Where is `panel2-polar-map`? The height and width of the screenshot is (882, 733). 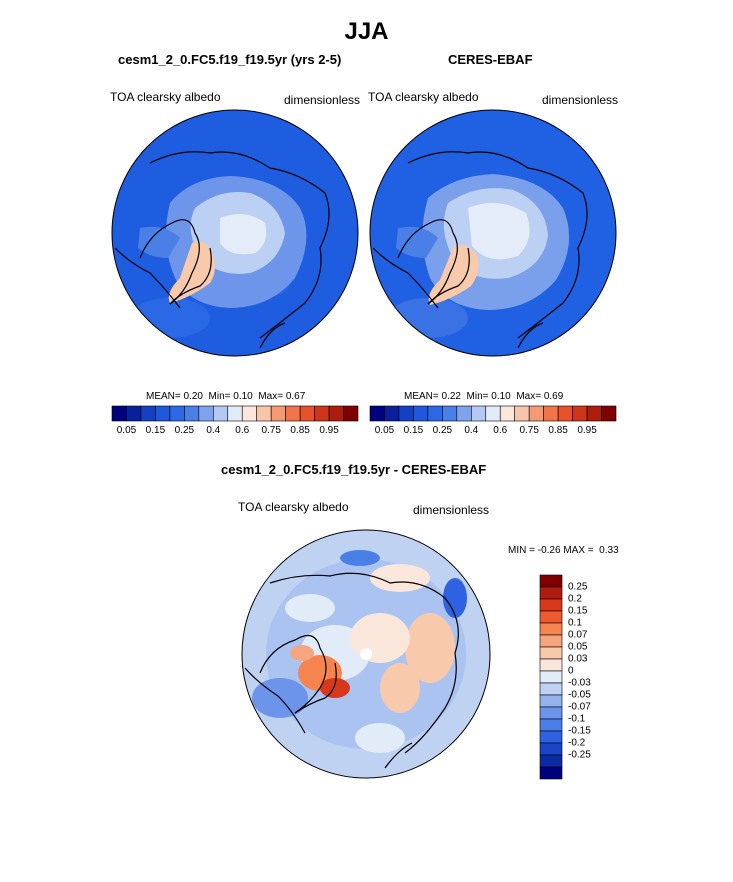 panel2-polar-map is located at coordinates (493, 233).